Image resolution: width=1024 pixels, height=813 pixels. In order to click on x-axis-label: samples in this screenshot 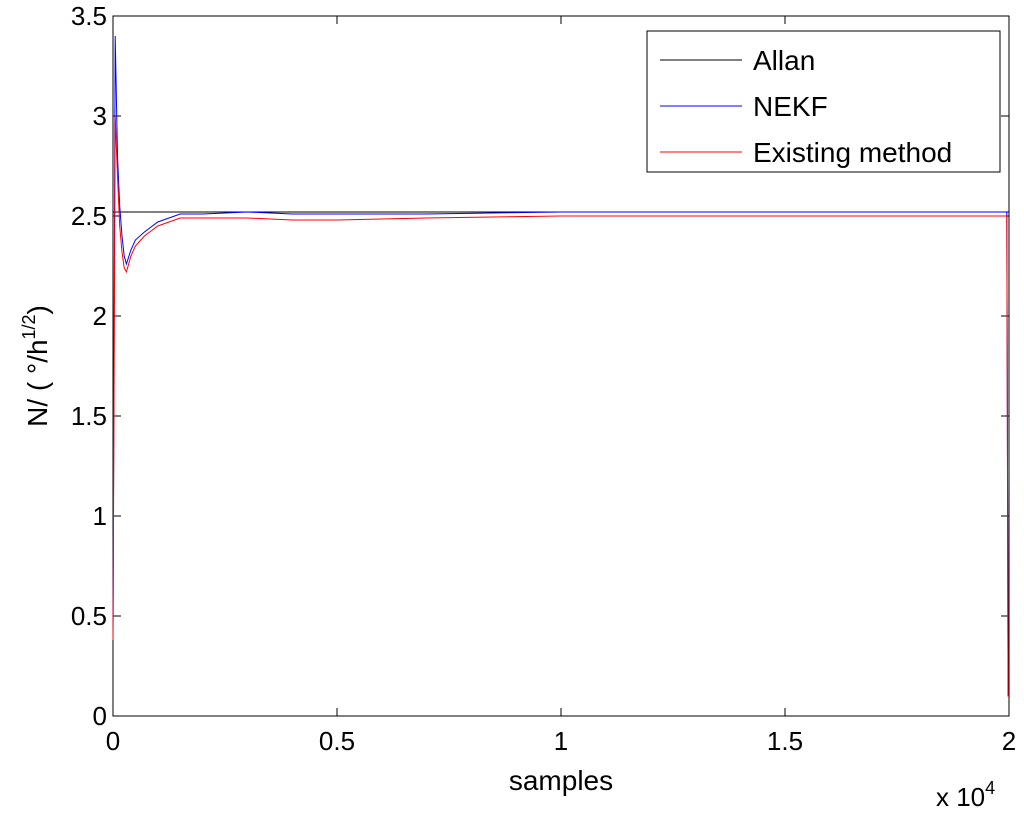, I will do `click(561, 780)`.